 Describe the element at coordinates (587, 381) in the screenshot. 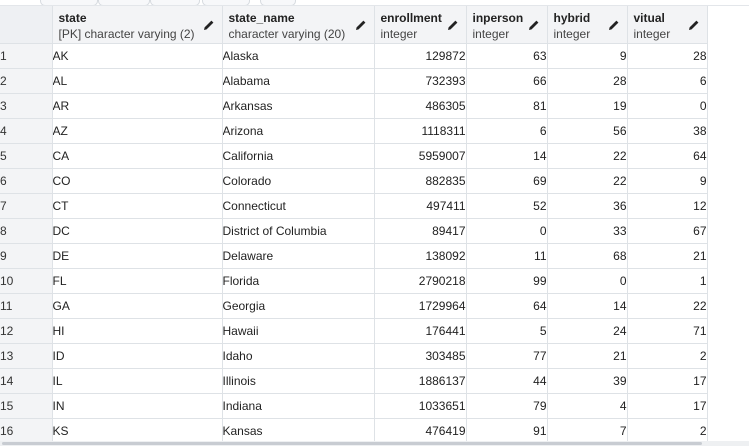

I see `cell-hybrid: 39` at that location.